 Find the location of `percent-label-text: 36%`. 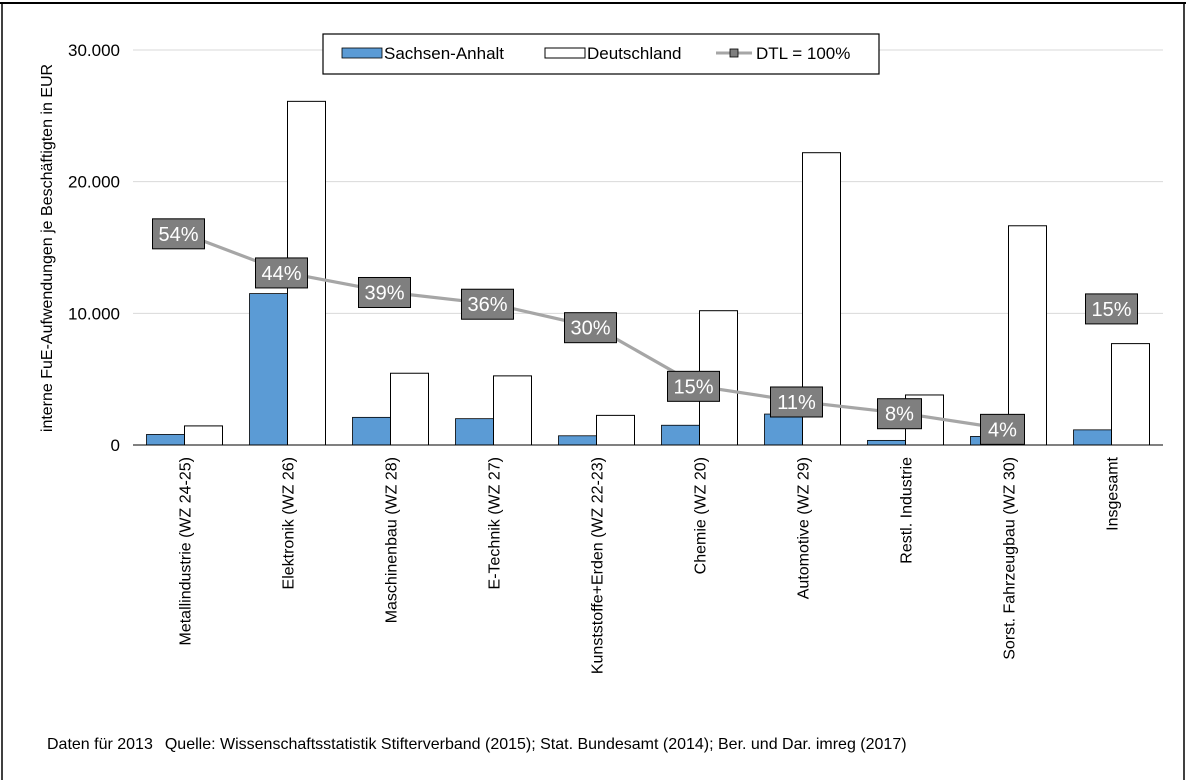

percent-label-text: 36% is located at coordinates (487, 305).